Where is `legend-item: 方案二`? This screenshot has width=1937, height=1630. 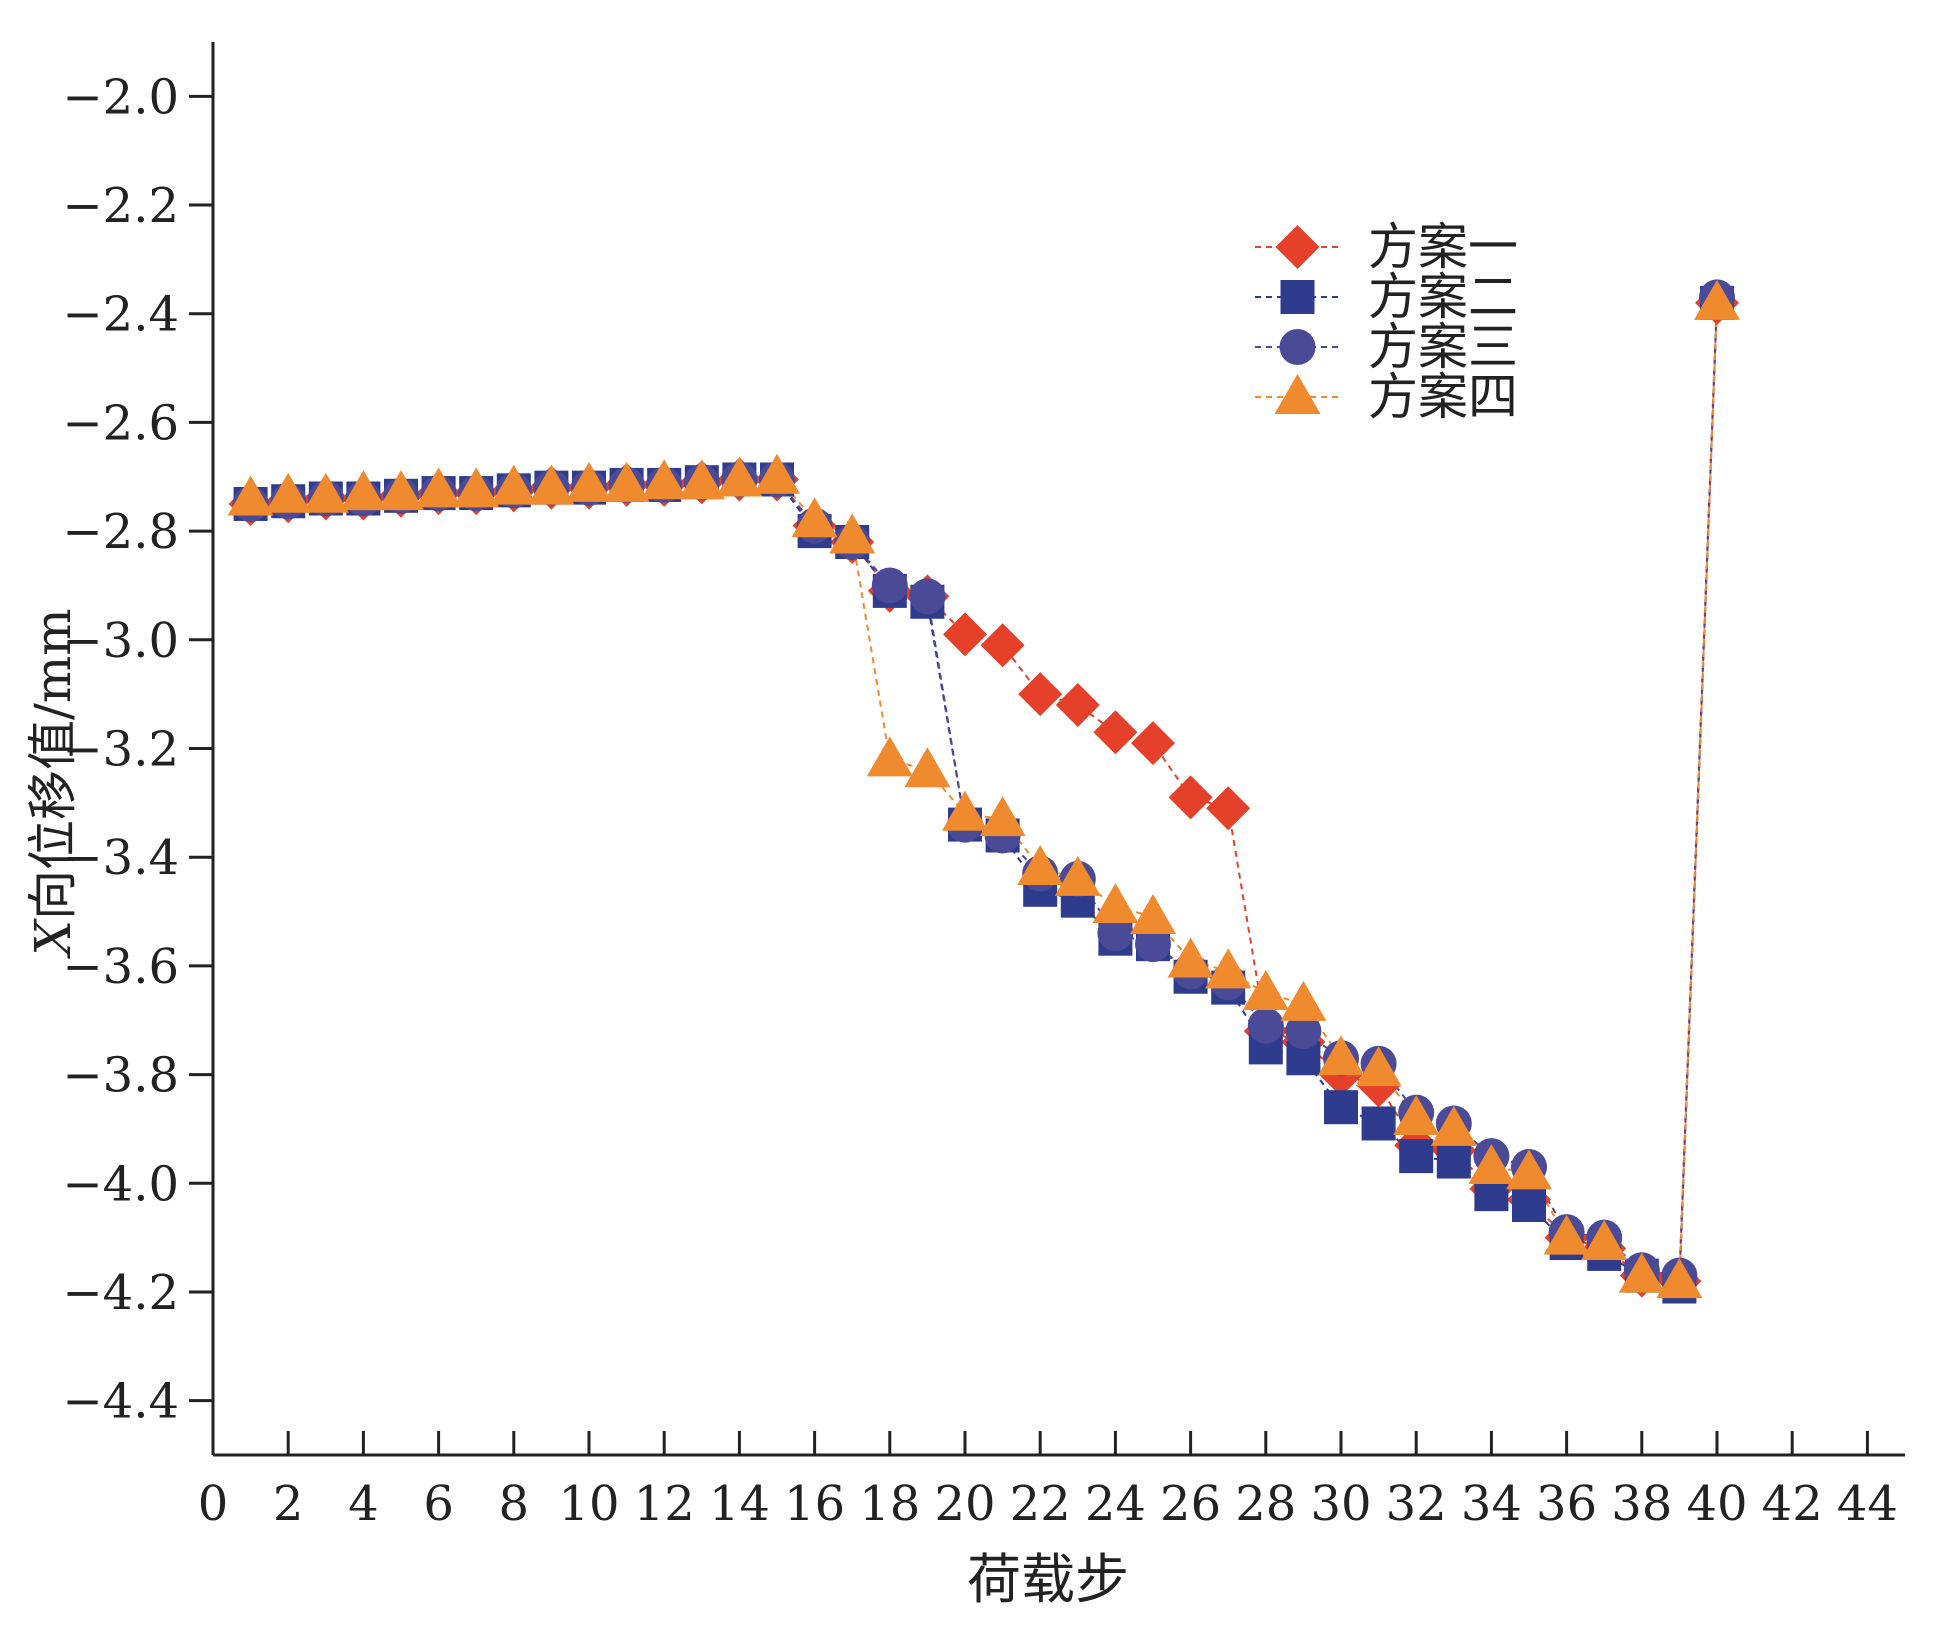 legend-item: 方案二 is located at coordinates (1386, 297).